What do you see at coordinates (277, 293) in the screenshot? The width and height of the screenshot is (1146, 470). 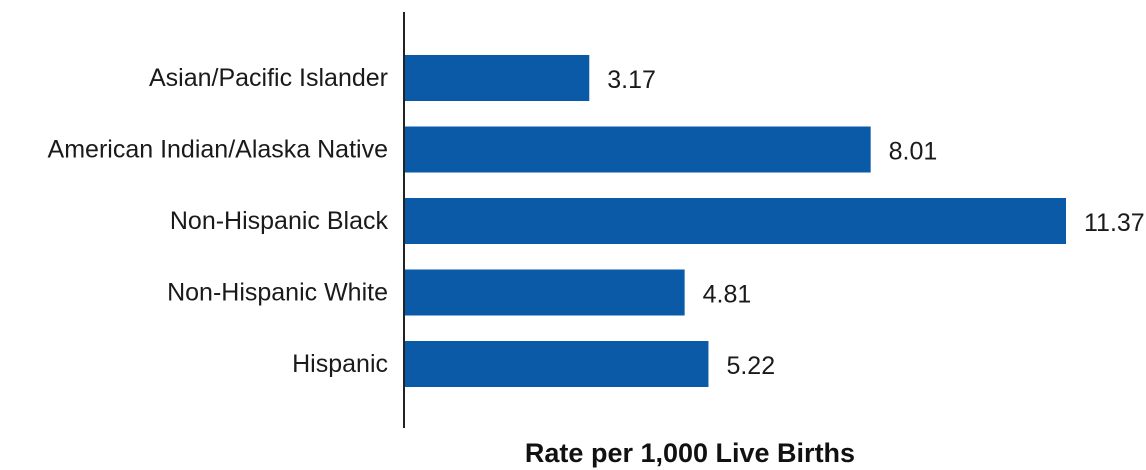 I see `category-tick-label: Non-Hispanic White` at bounding box center [277, 293].